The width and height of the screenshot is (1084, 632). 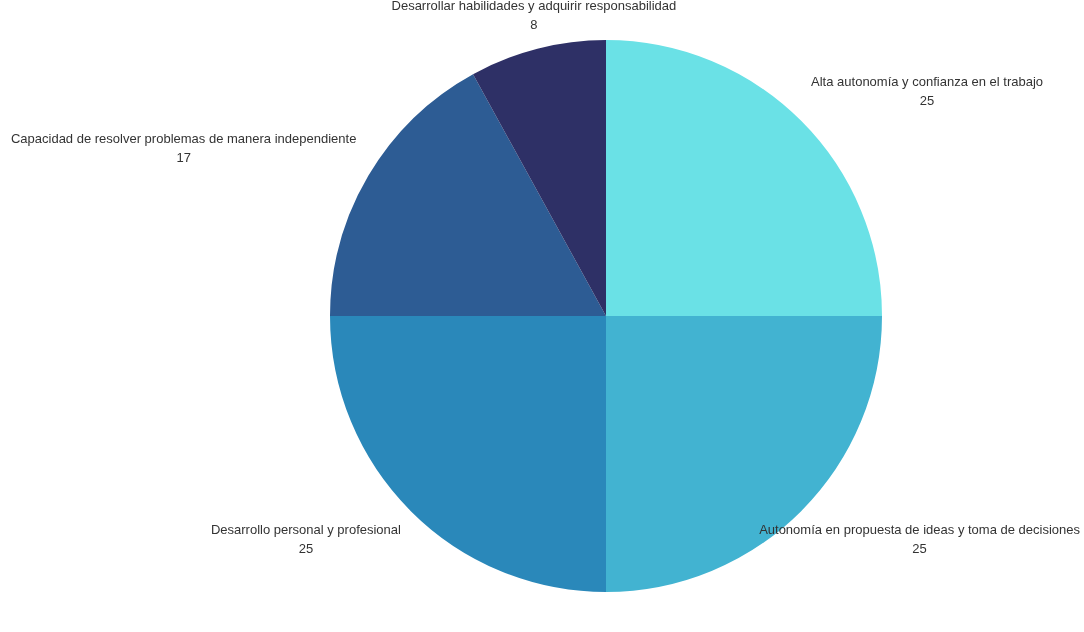 I want to click on slice-label: Alta autonomía y confianza en el trabajo, so click(x=927, y=82).